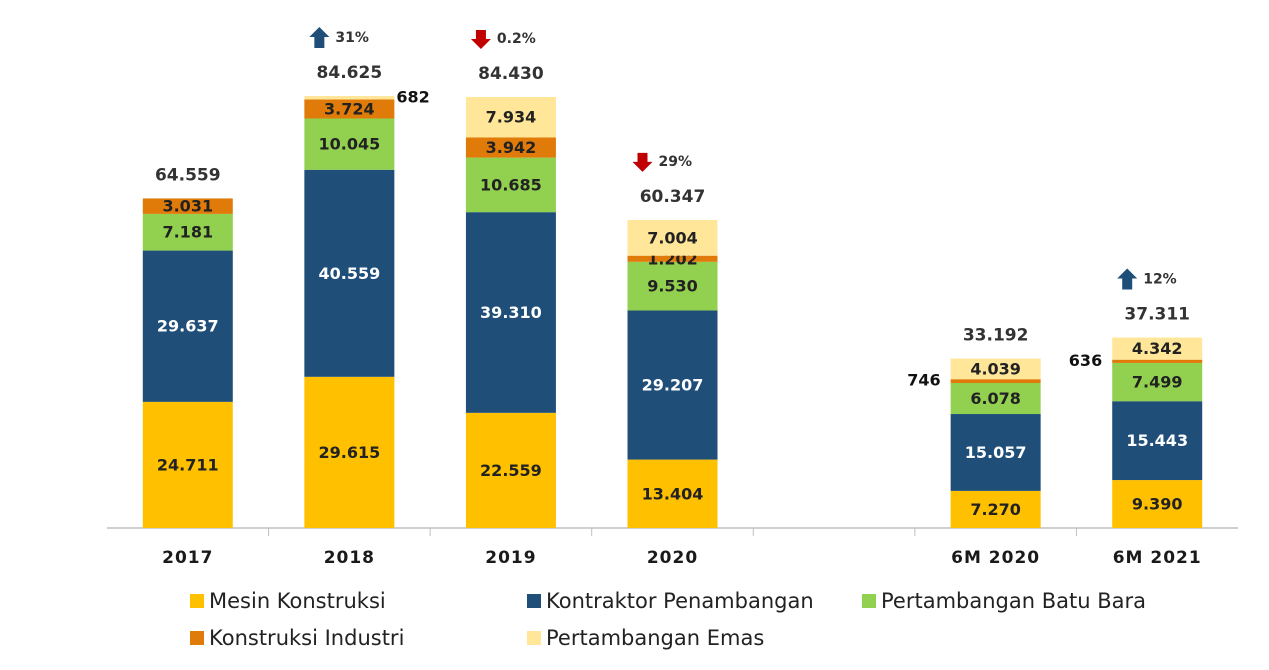  Describe the element at coordinates (306, 638) in the screenshot. I see `legend-label: Konstruksi Industri` at that location.